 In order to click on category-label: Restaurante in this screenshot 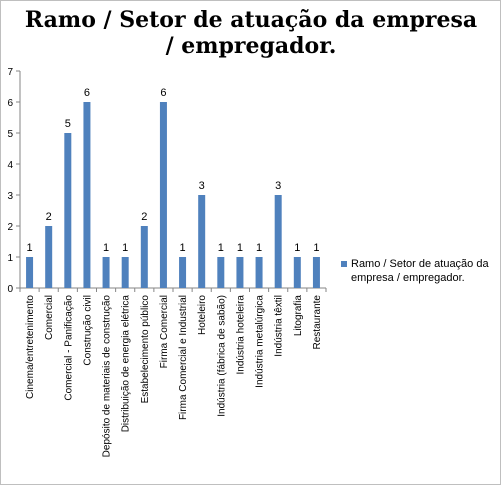, I will do `click(317, 322)`.